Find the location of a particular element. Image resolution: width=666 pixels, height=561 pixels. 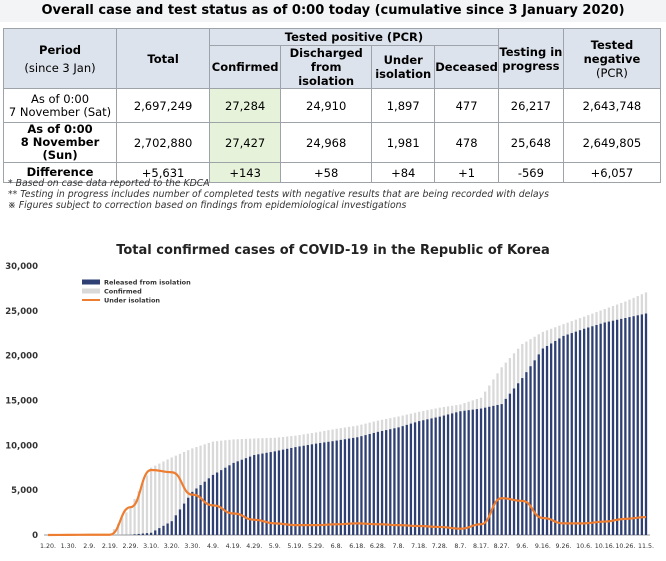

y-tick-label: 15,000 is located at coordinates (21, 402).